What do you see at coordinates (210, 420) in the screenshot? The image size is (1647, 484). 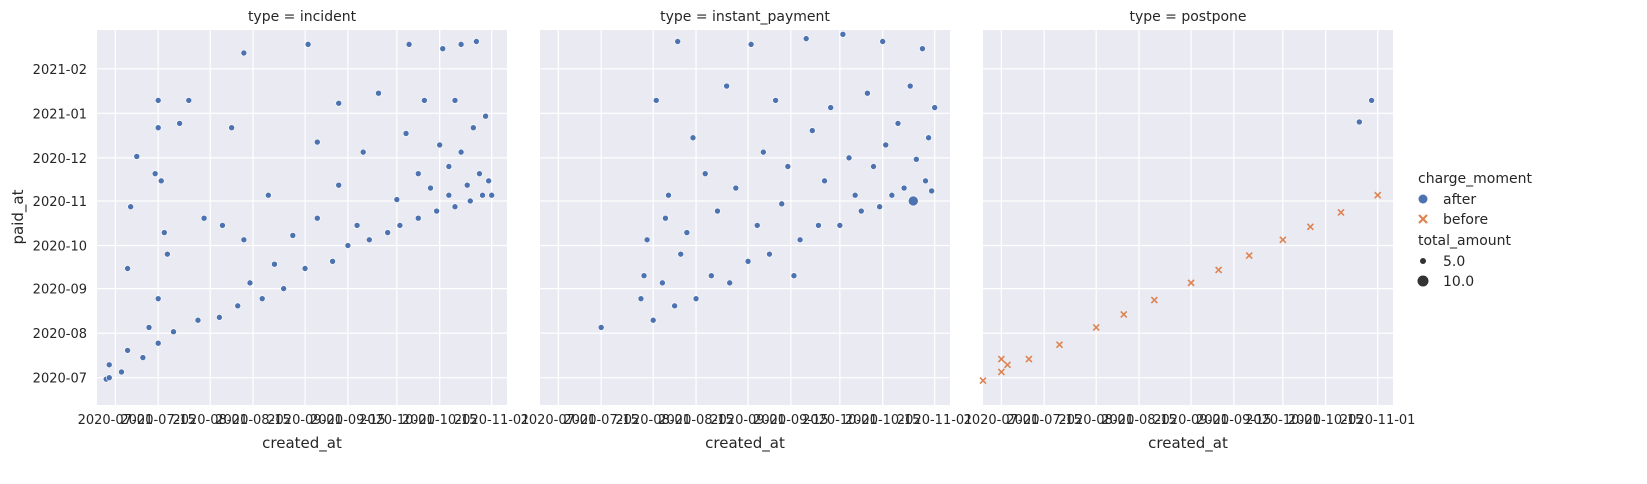 I see `x-tick-label: 2020-08-01` at bounding box center [210, 420].